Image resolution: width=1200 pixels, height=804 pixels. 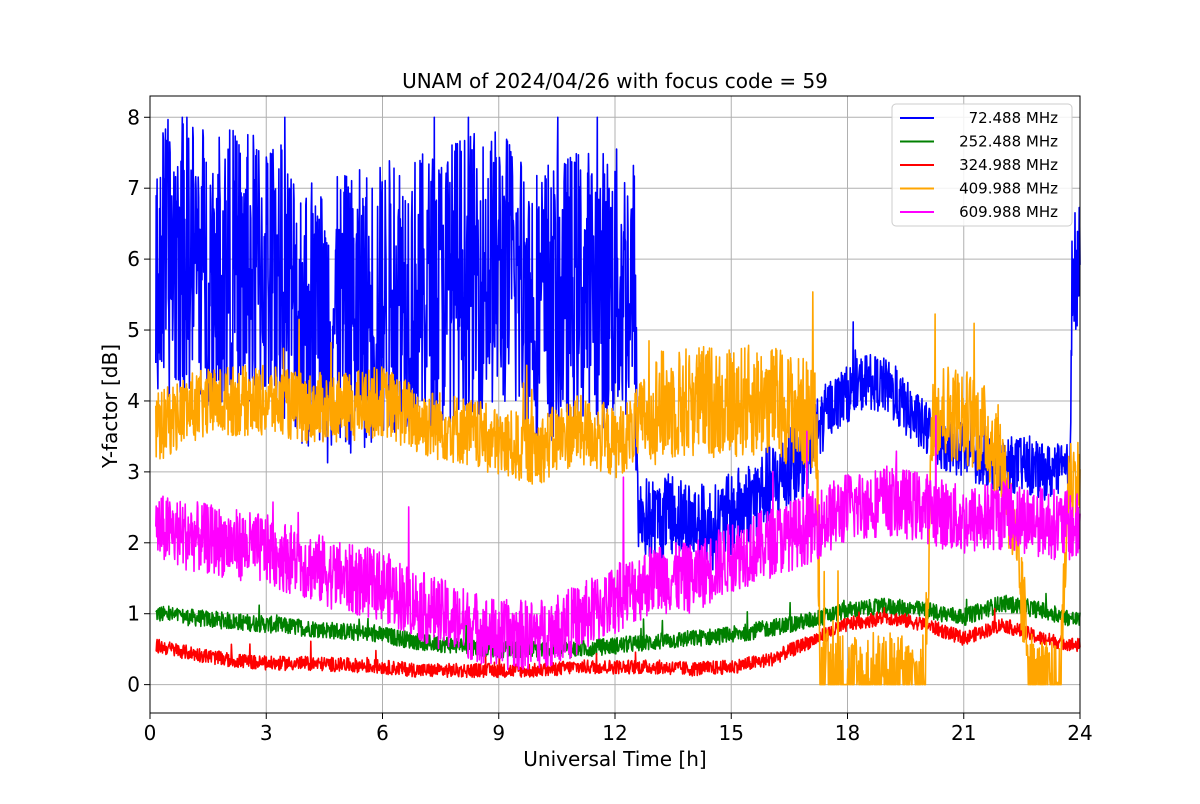 What do you see at coordinates (133, 330) in the screenshot?
I see `y-tick-label: 5` at bounding box center [133, 330].